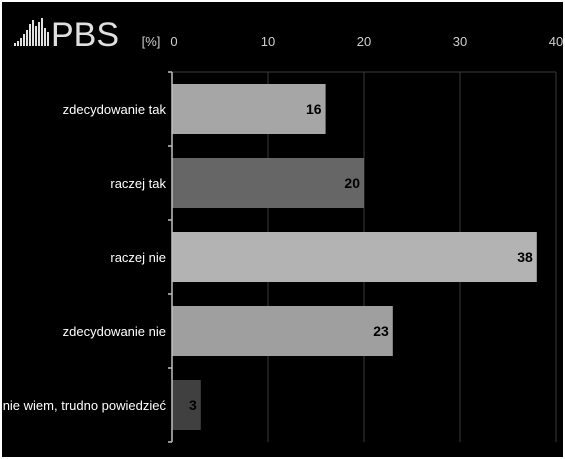  I want to click on value-label: 3, so click(193, 405).